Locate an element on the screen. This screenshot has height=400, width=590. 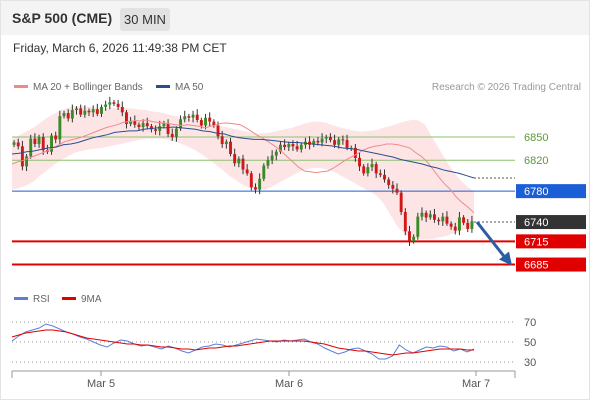
copyright-text: Research © 2026 Trading Central is located at coordinates (506, 87).